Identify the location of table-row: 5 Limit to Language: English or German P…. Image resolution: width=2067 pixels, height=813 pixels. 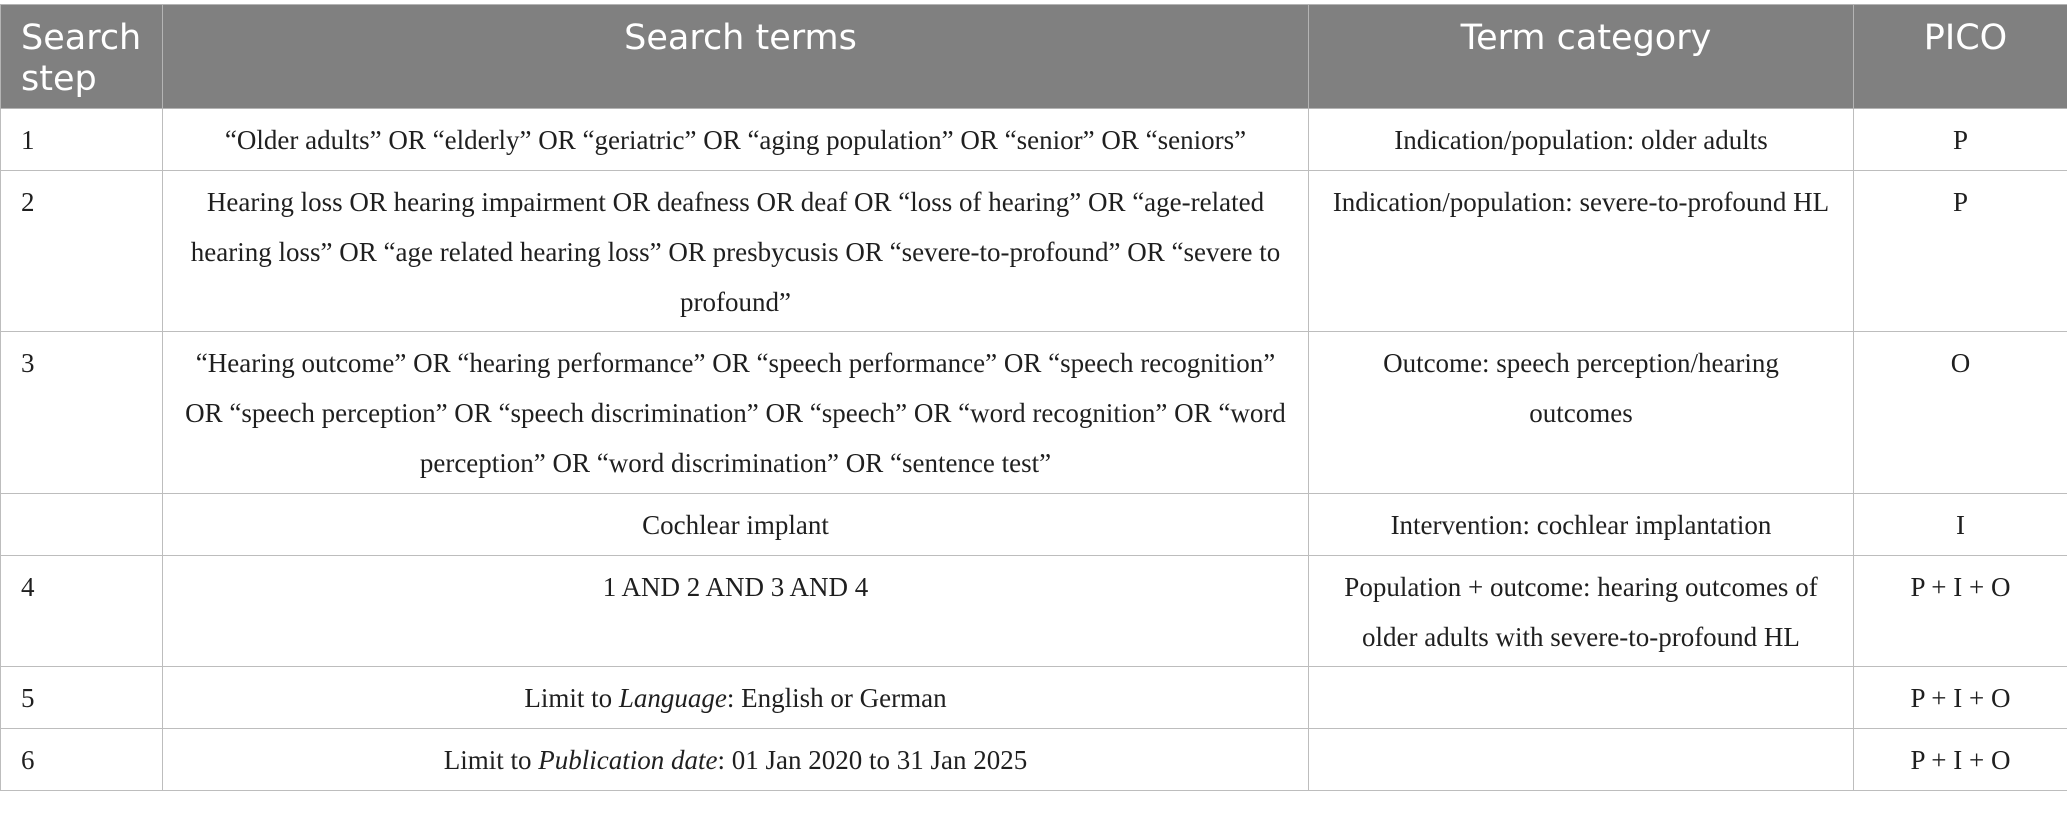
(1033, 697).